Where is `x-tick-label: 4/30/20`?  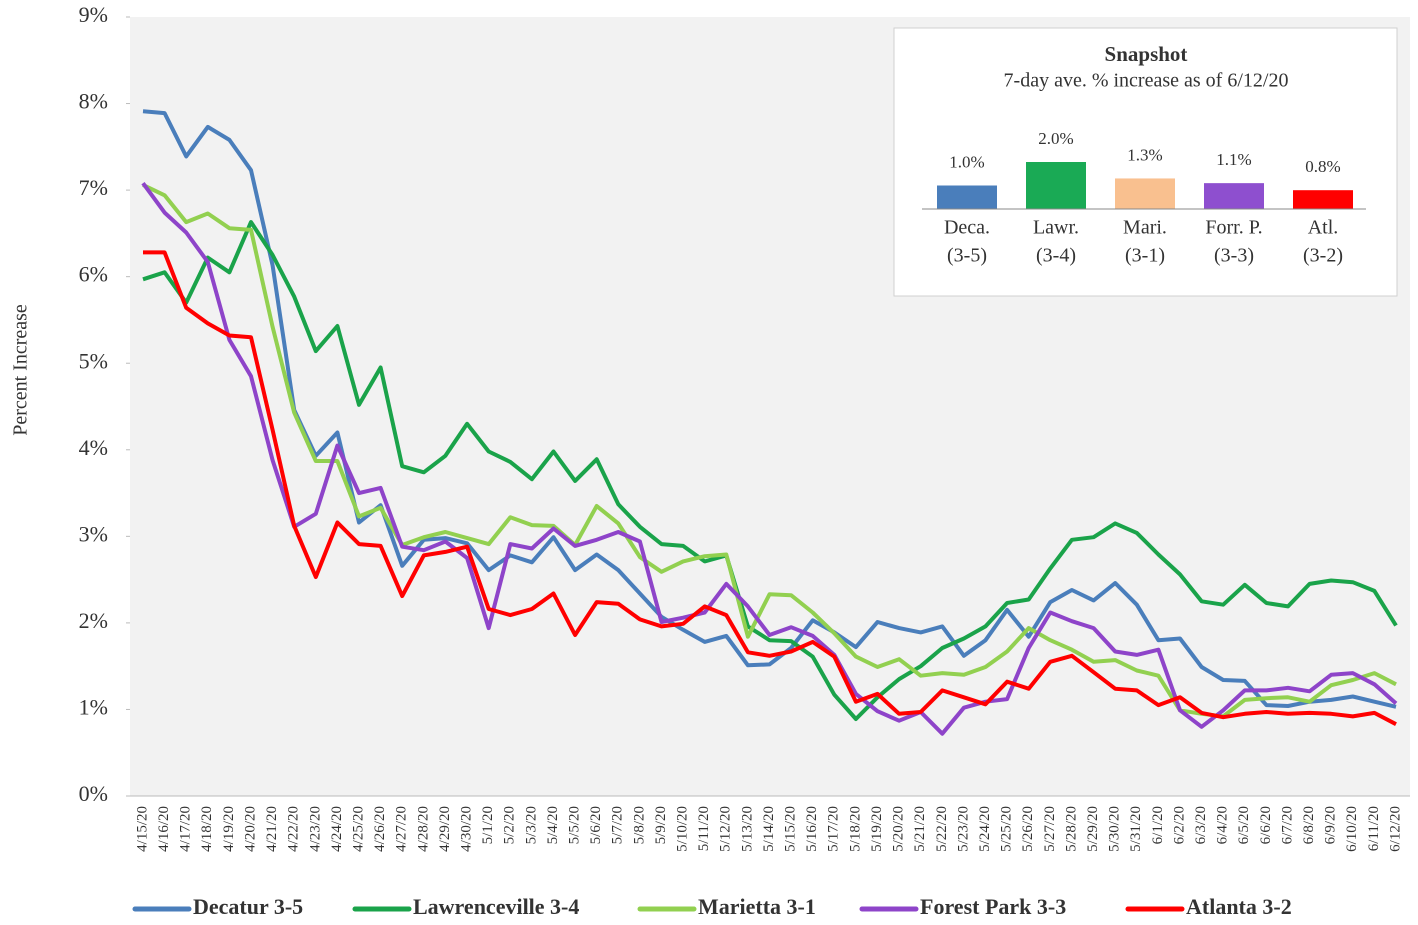
x-tick-label: 4/30/20 is located at coordinates (466, 829).